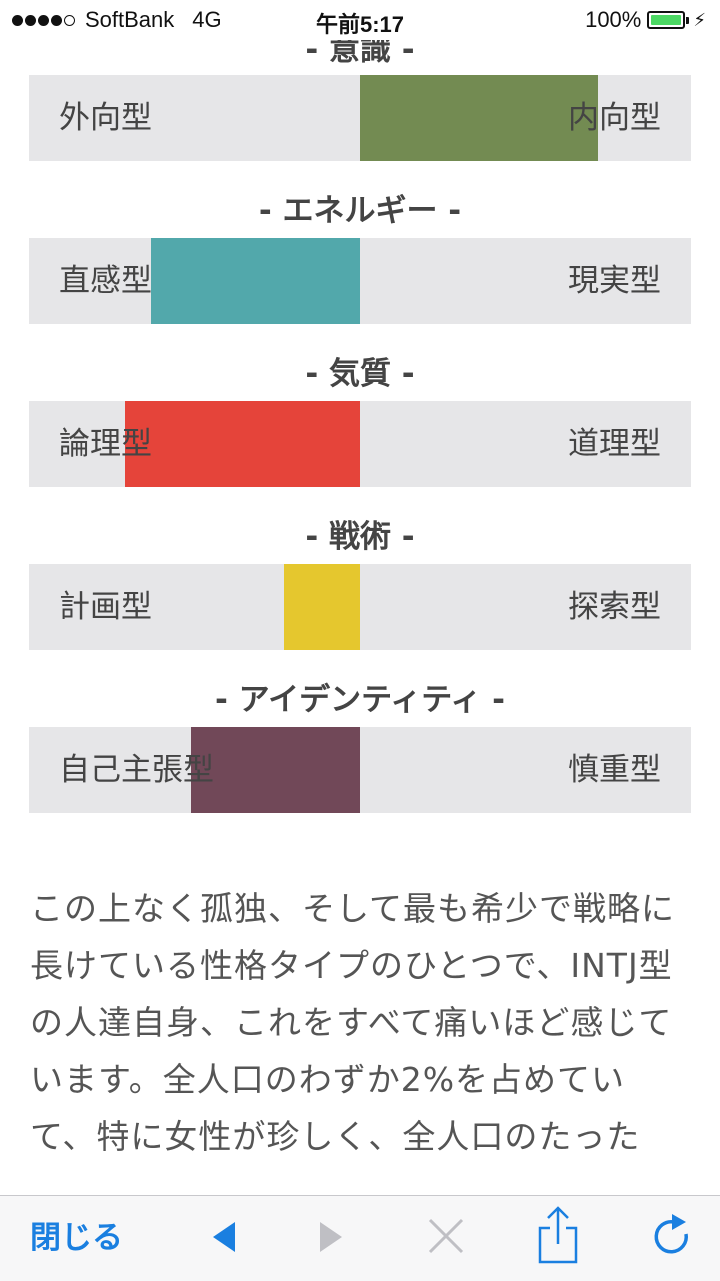 The height and width of the screenshot is (1281, 720). I want to click on status-bar: SoftBank 4G 午前5:17 100% ⚡︎, so click(360, 20).